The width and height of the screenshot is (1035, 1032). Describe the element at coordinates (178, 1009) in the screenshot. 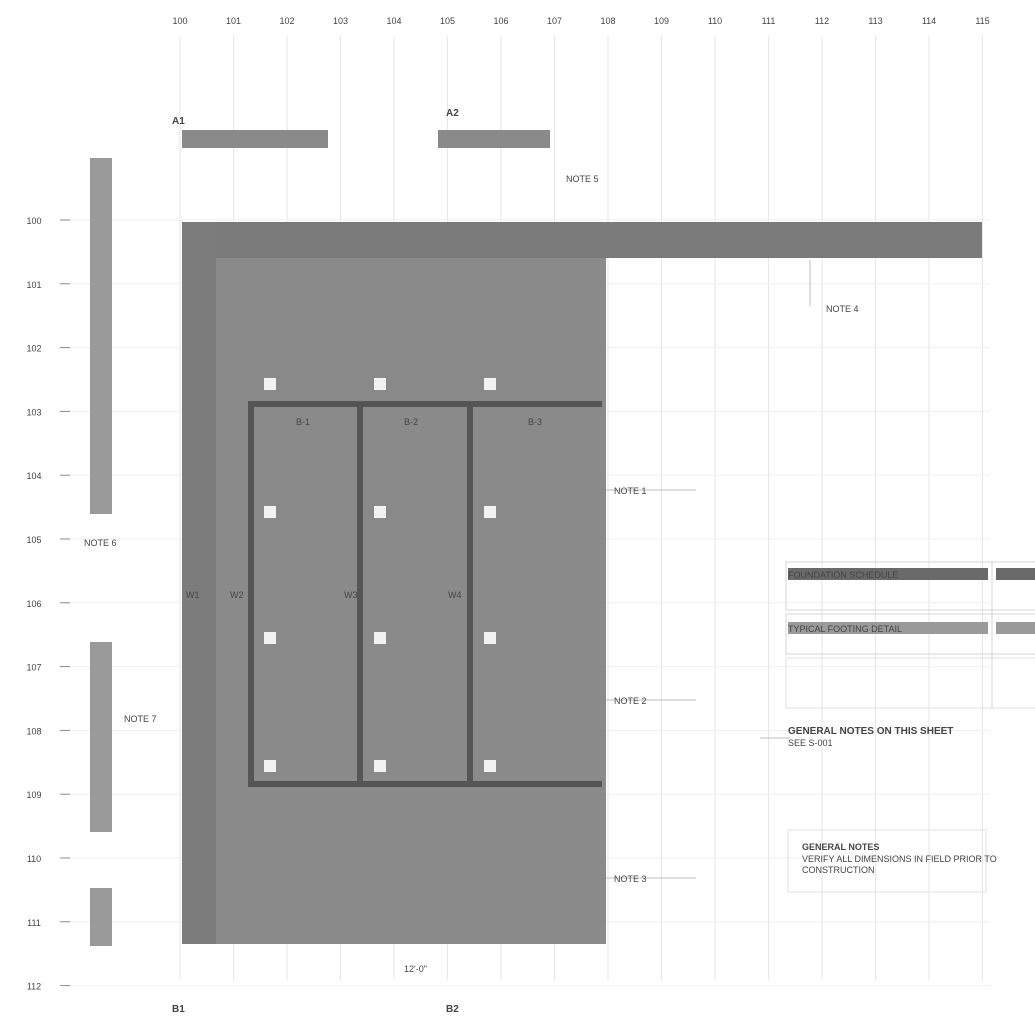

I see `section-mark-b1: B1` at that location.